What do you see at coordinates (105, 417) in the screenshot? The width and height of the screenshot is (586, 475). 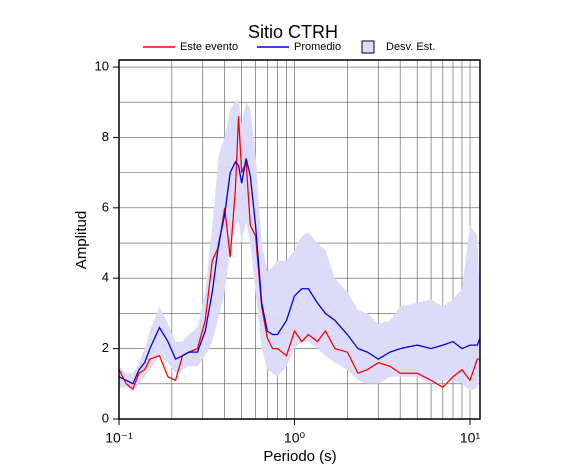 I see `y-tick-label: 0` at bounding box center [105, 417].